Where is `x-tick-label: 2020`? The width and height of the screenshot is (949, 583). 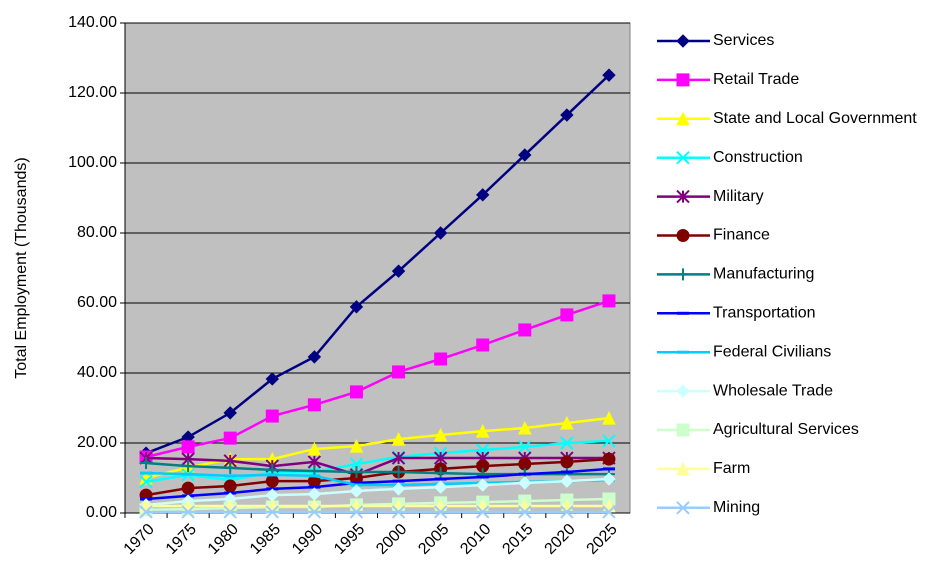 x-tick-label: 2020 is located at coordinates (559, 539).